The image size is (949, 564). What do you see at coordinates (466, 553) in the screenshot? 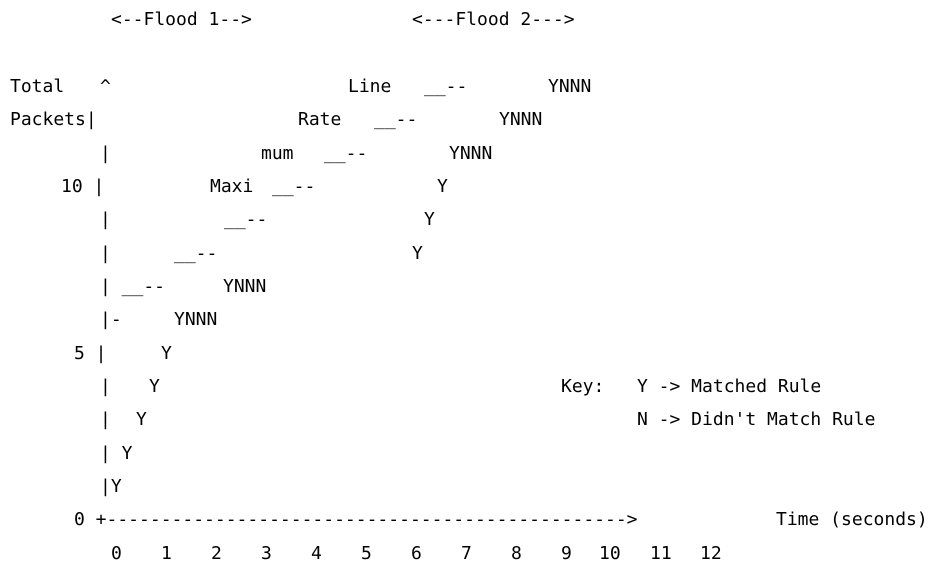
I see `x-tick-7: 7` at bounding box center [466, 553].